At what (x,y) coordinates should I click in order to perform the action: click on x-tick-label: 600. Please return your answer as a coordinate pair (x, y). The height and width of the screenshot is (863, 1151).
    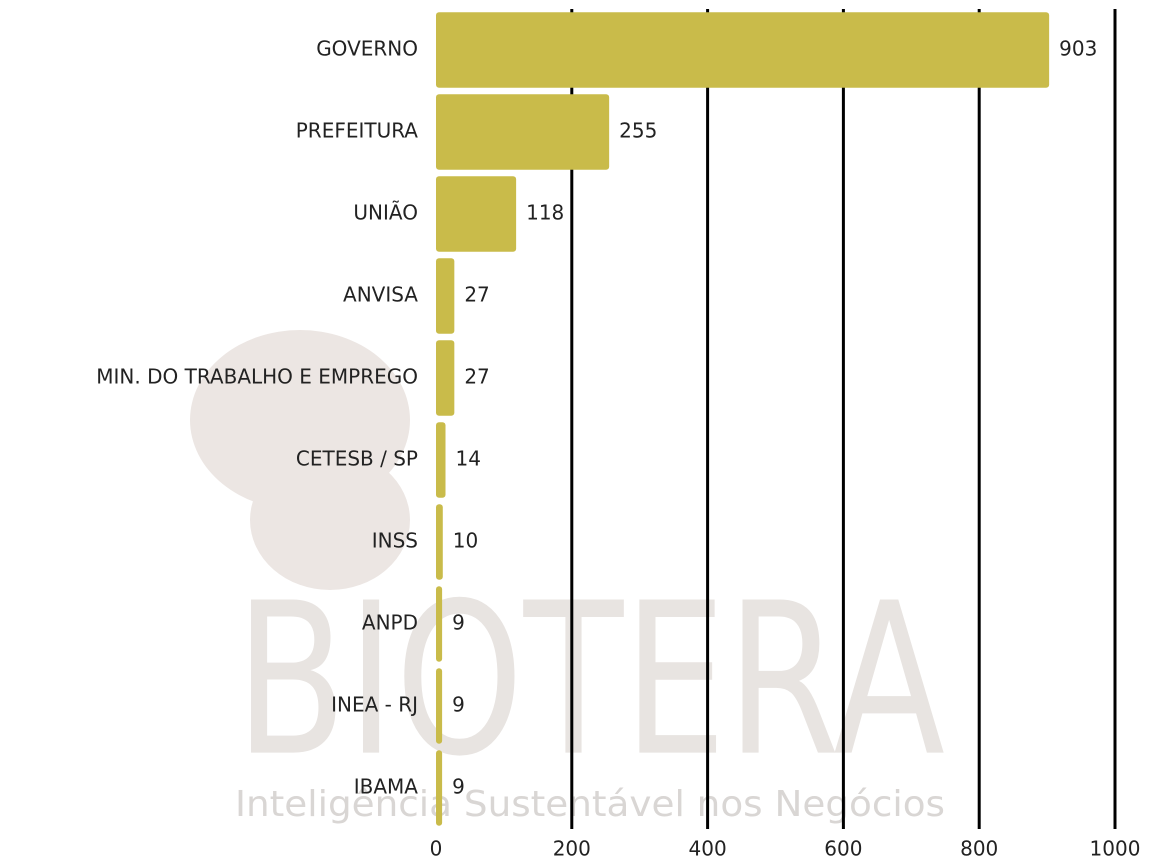
    Looking at the image, I should click on (843, 849).